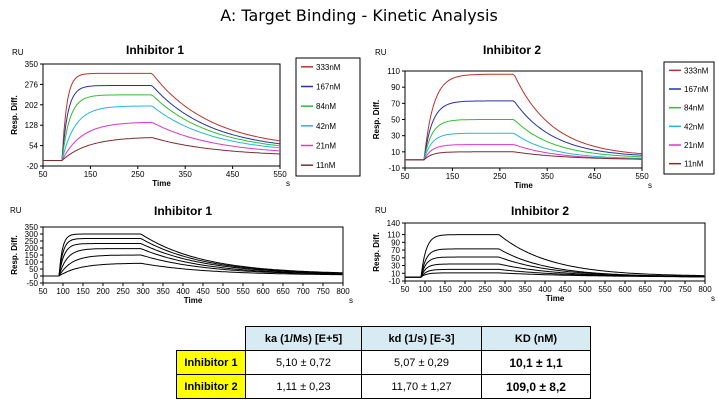 This screenshot has height=408, width=718. I want to click on chart-title: Inhibitor 2, so click(540, 211).